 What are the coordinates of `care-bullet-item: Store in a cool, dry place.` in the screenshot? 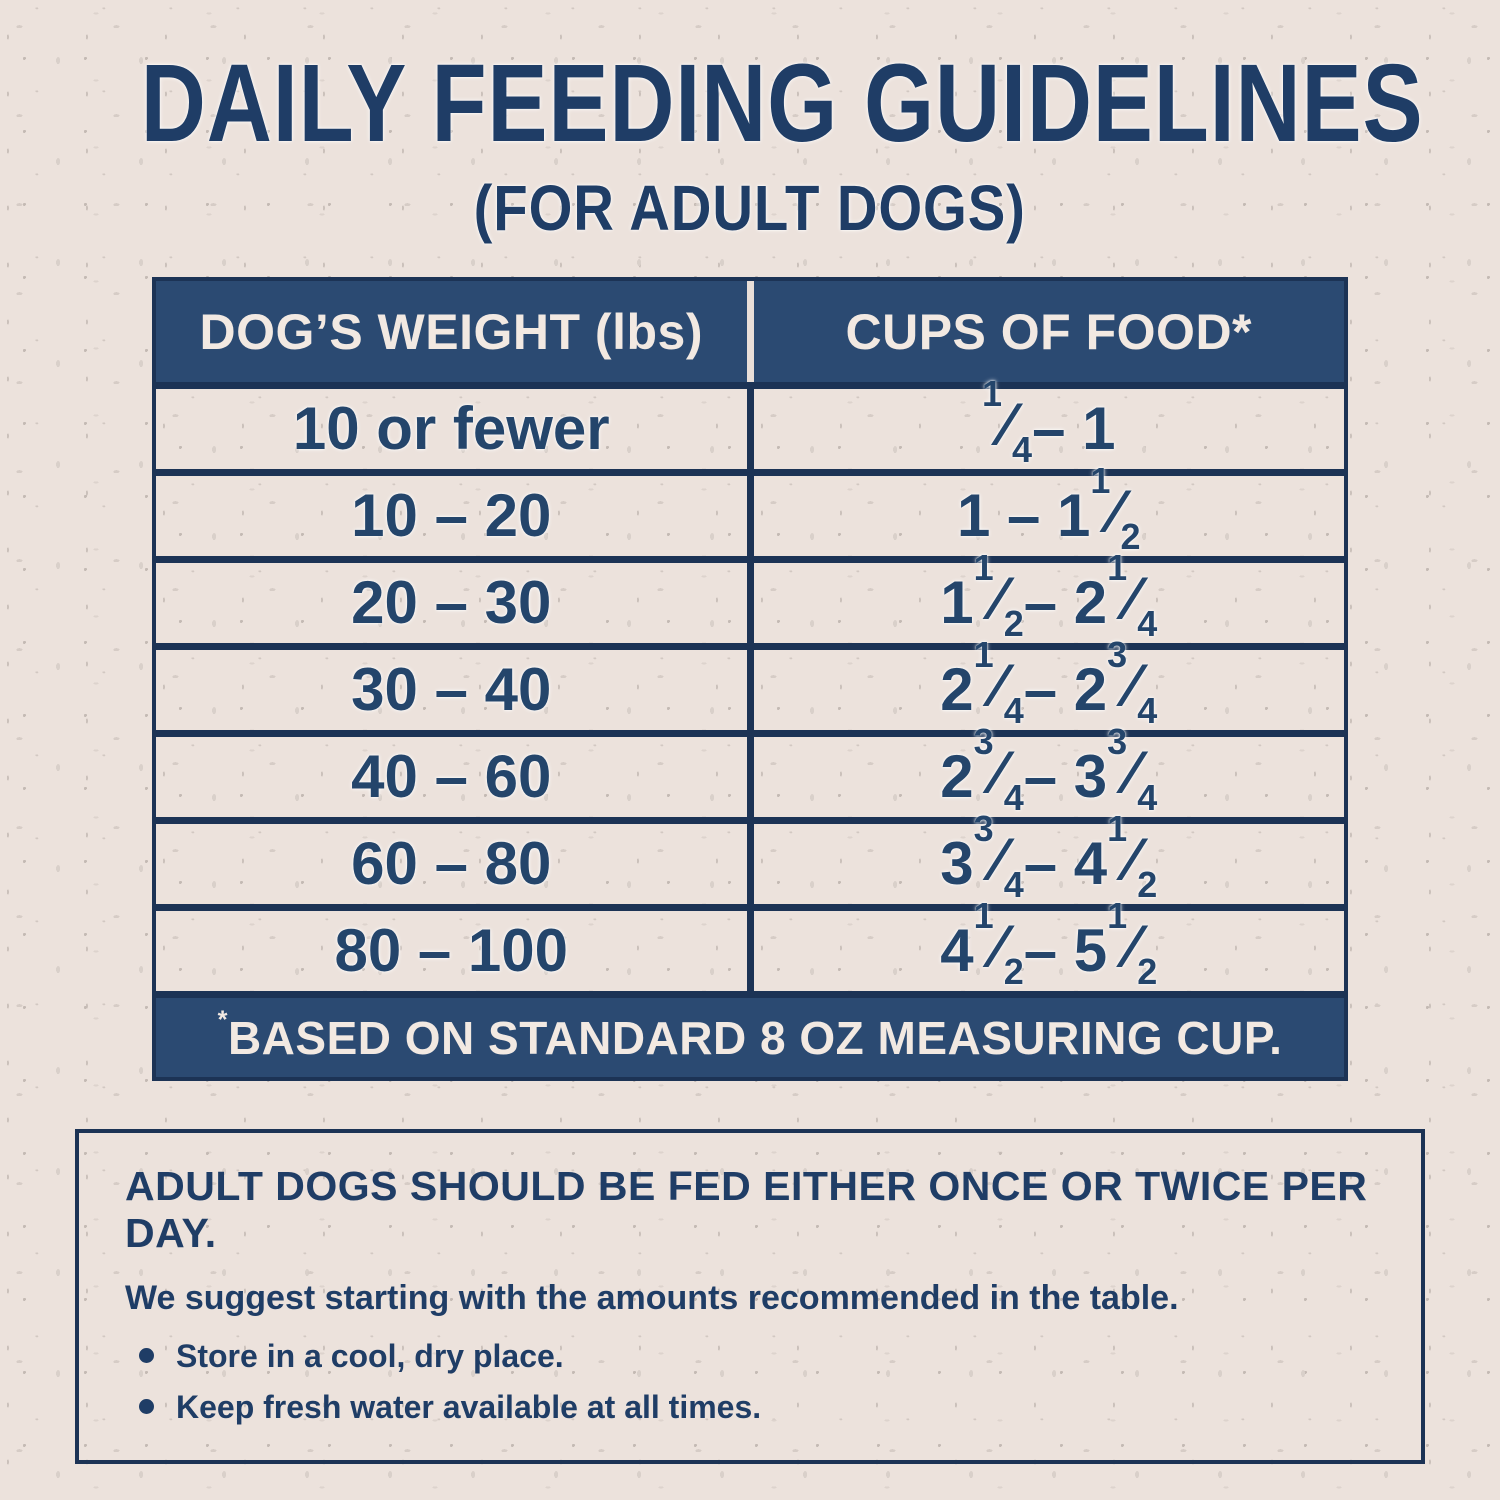 It's located at (750, 1356).